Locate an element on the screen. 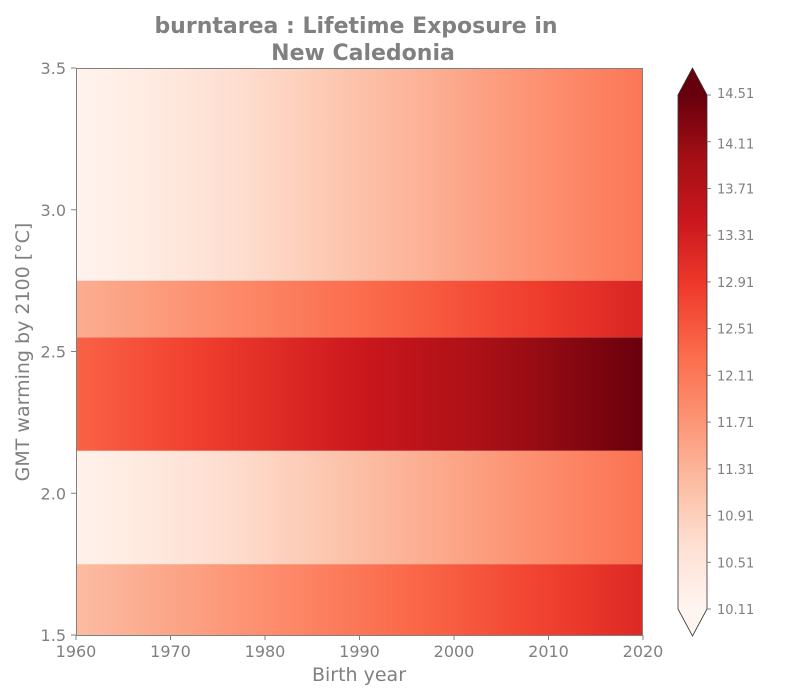 Image resolution: width=800 pixels, height=700 pixels. x-axis-ticks: 1960 1970 1980 1990 2000 2010 2020 is located at coordinates (360, 648).